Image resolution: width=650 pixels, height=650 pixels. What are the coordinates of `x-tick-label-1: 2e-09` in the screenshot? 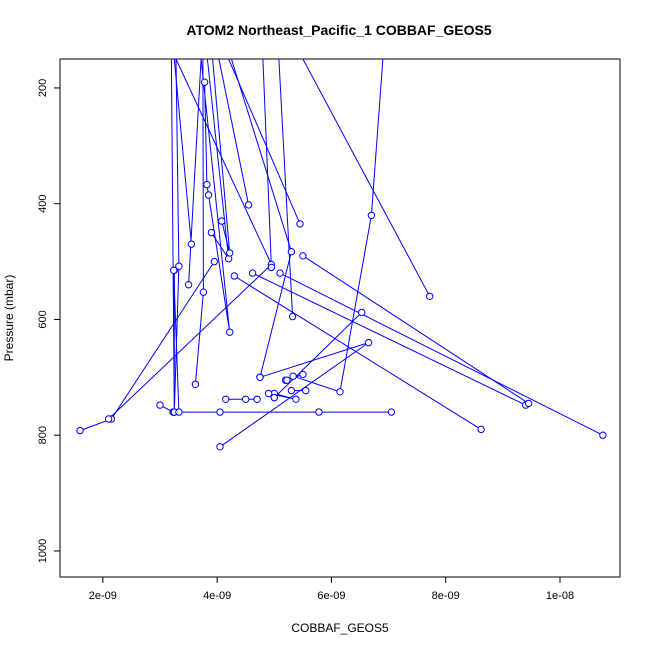 It's located at (103, 596).